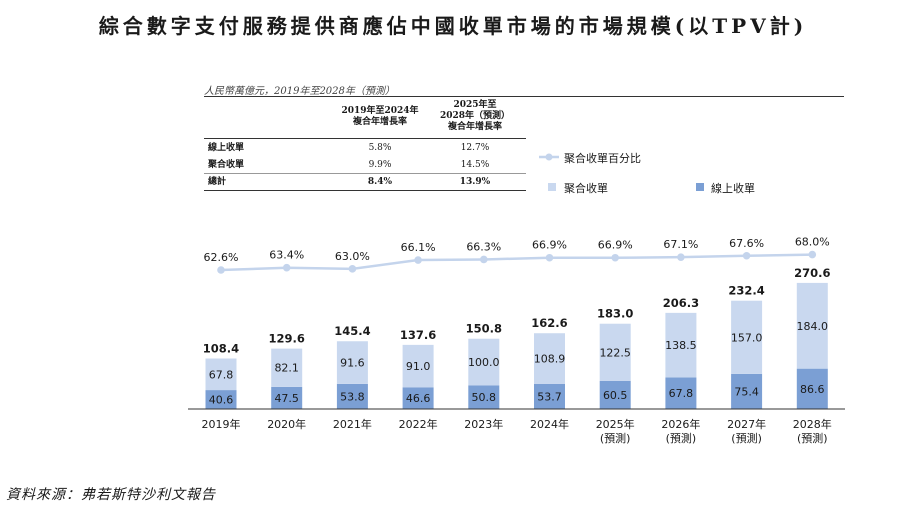  I want to click on aggregate-value-label: 67.8, so click(221, 374).